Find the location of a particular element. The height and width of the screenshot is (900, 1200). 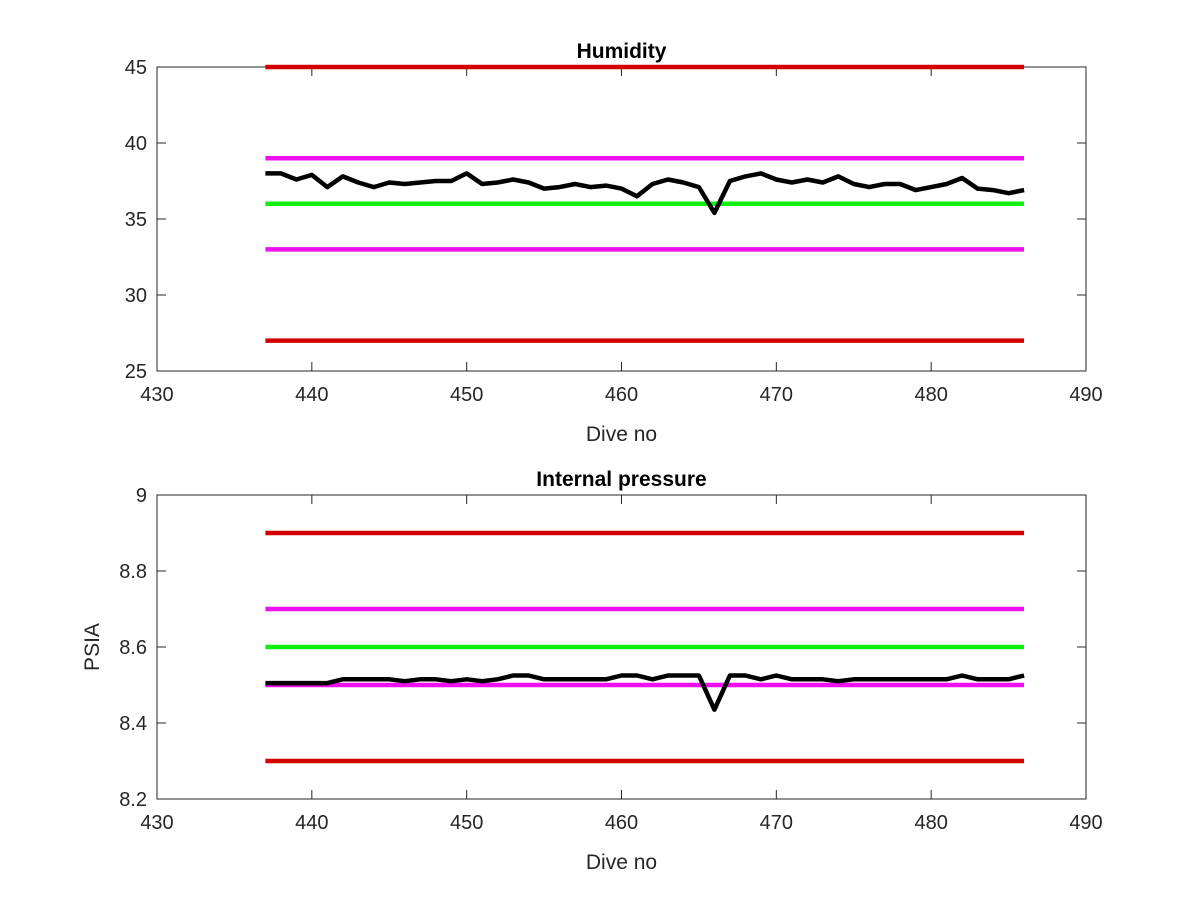

y-tick-label: 35 is located at coordinates (136, 220).